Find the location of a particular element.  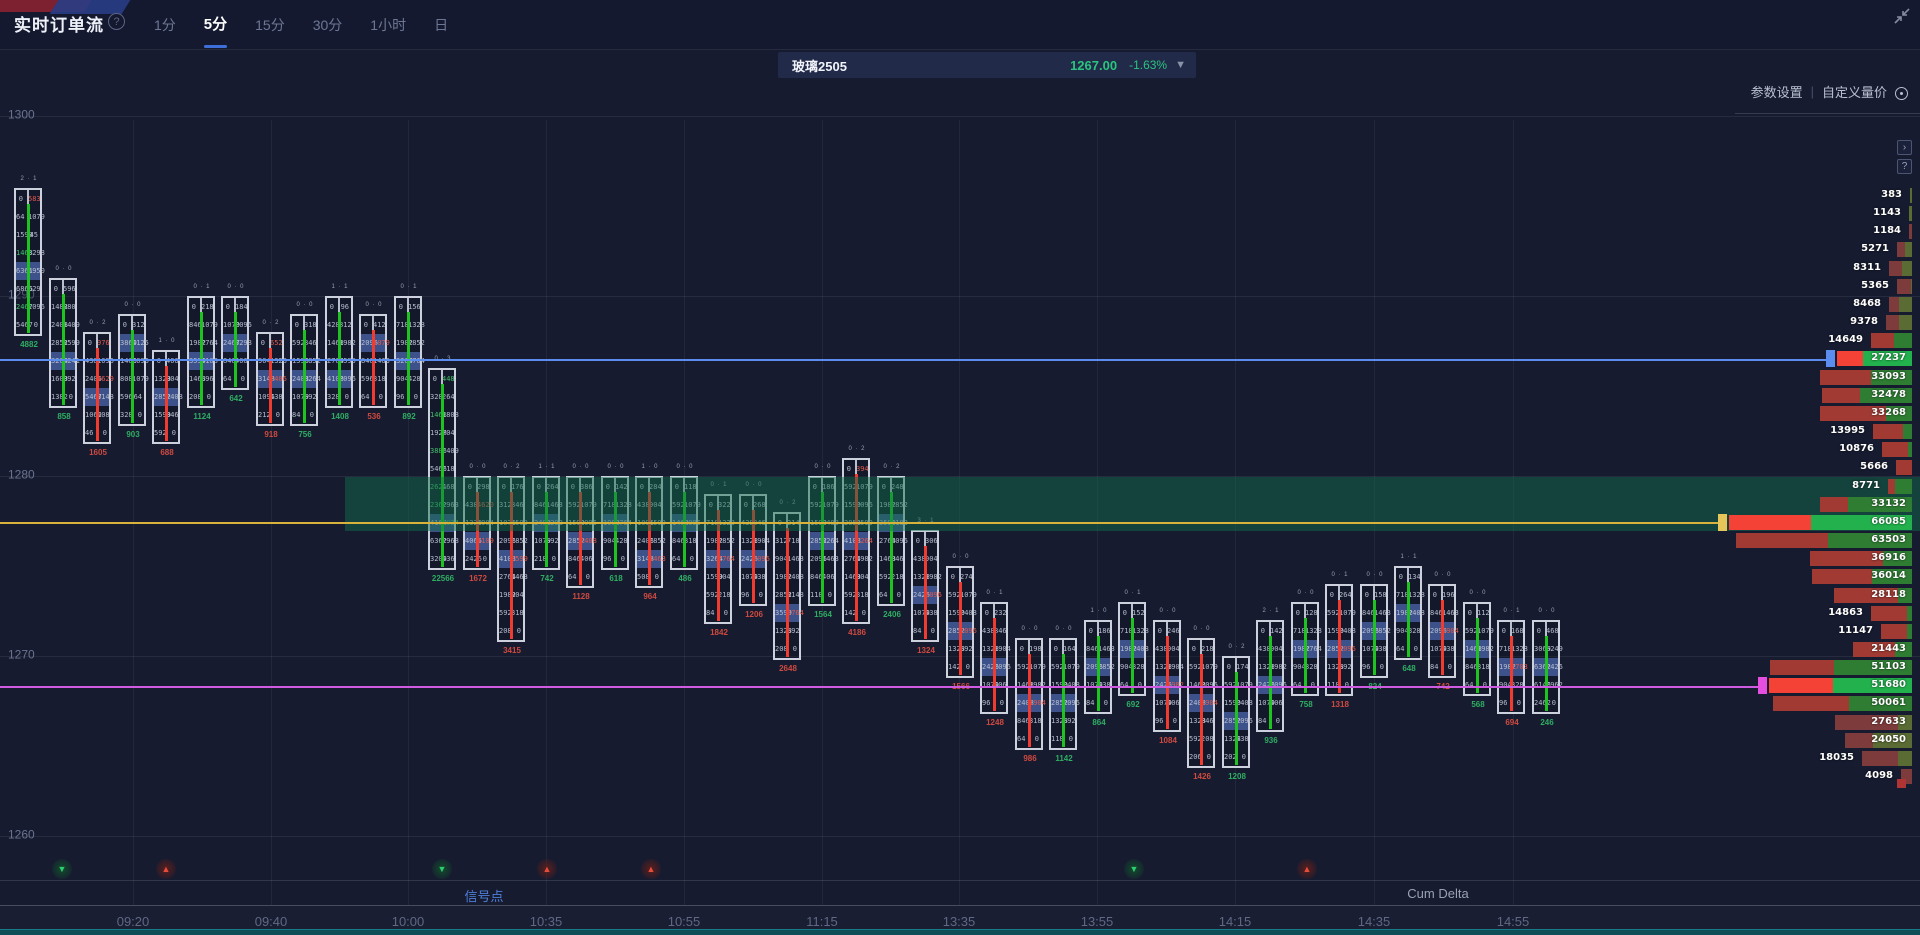

candle-delta-label: 1084 is located at coordinates (1168, 740).